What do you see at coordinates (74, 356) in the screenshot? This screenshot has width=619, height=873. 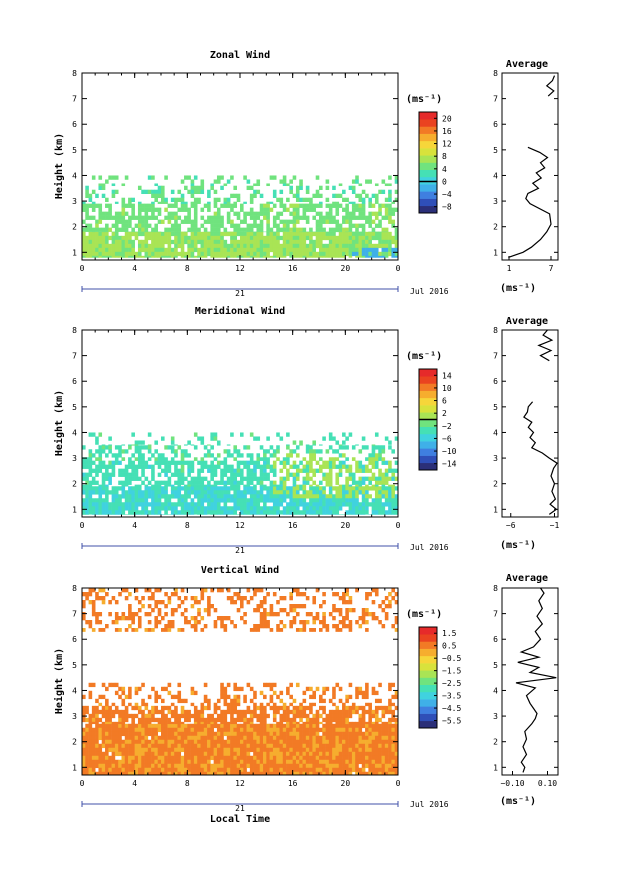 I see `meridional-wind-ytick-label: 7` at bounding box center [74, 356].